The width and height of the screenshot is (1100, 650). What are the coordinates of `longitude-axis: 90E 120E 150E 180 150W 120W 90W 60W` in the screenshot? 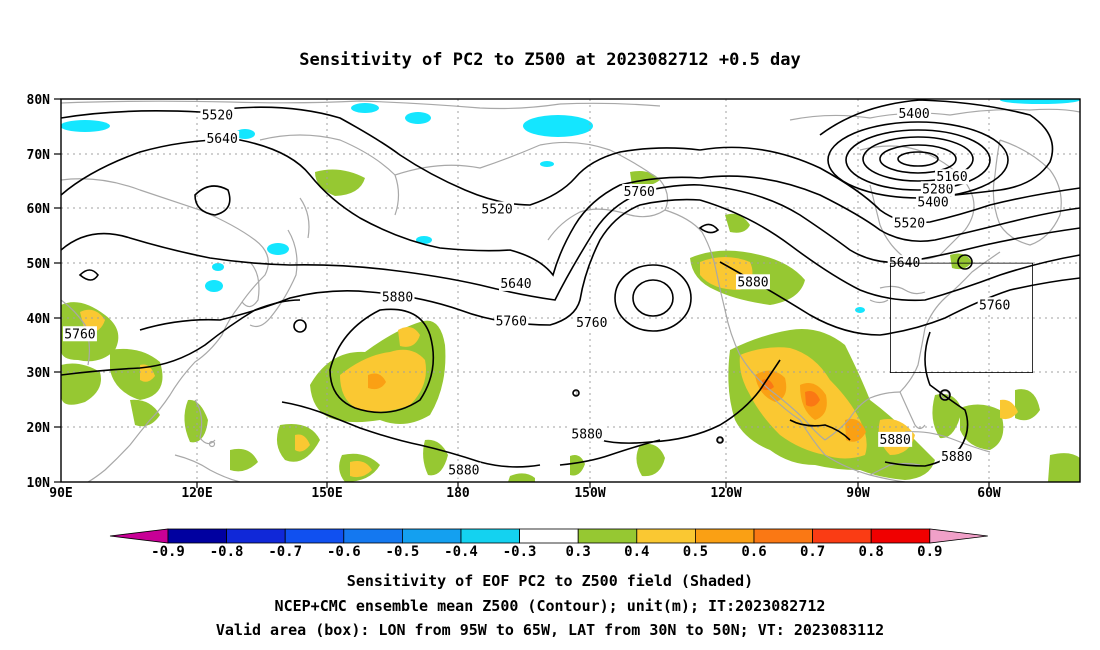 It's located at (525, 493).